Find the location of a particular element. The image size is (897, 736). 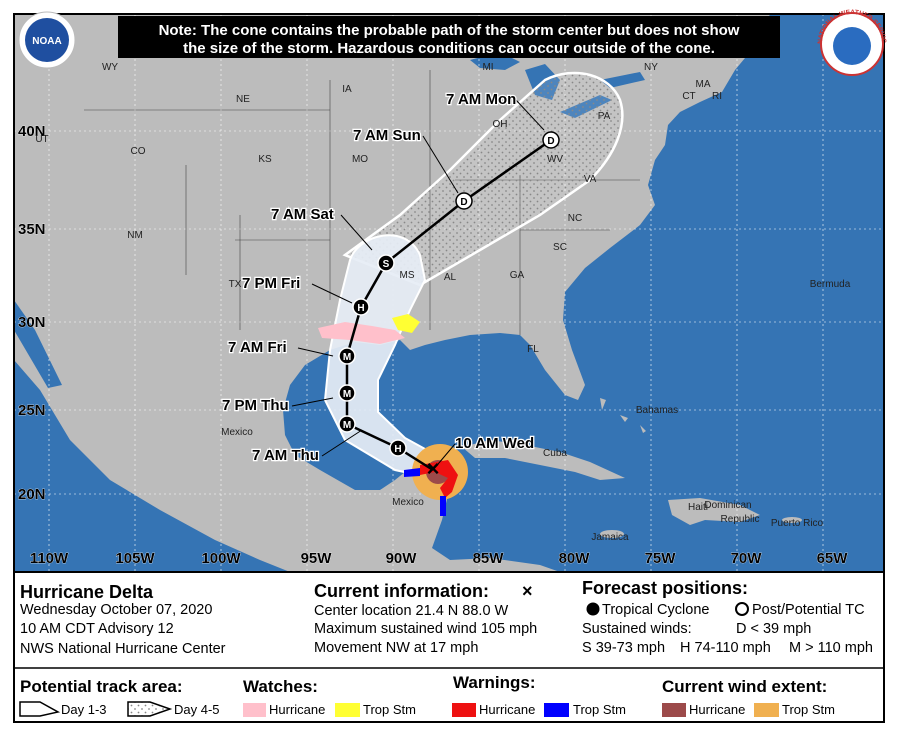

warning-trop-storm is located at coordinates (425, 492).